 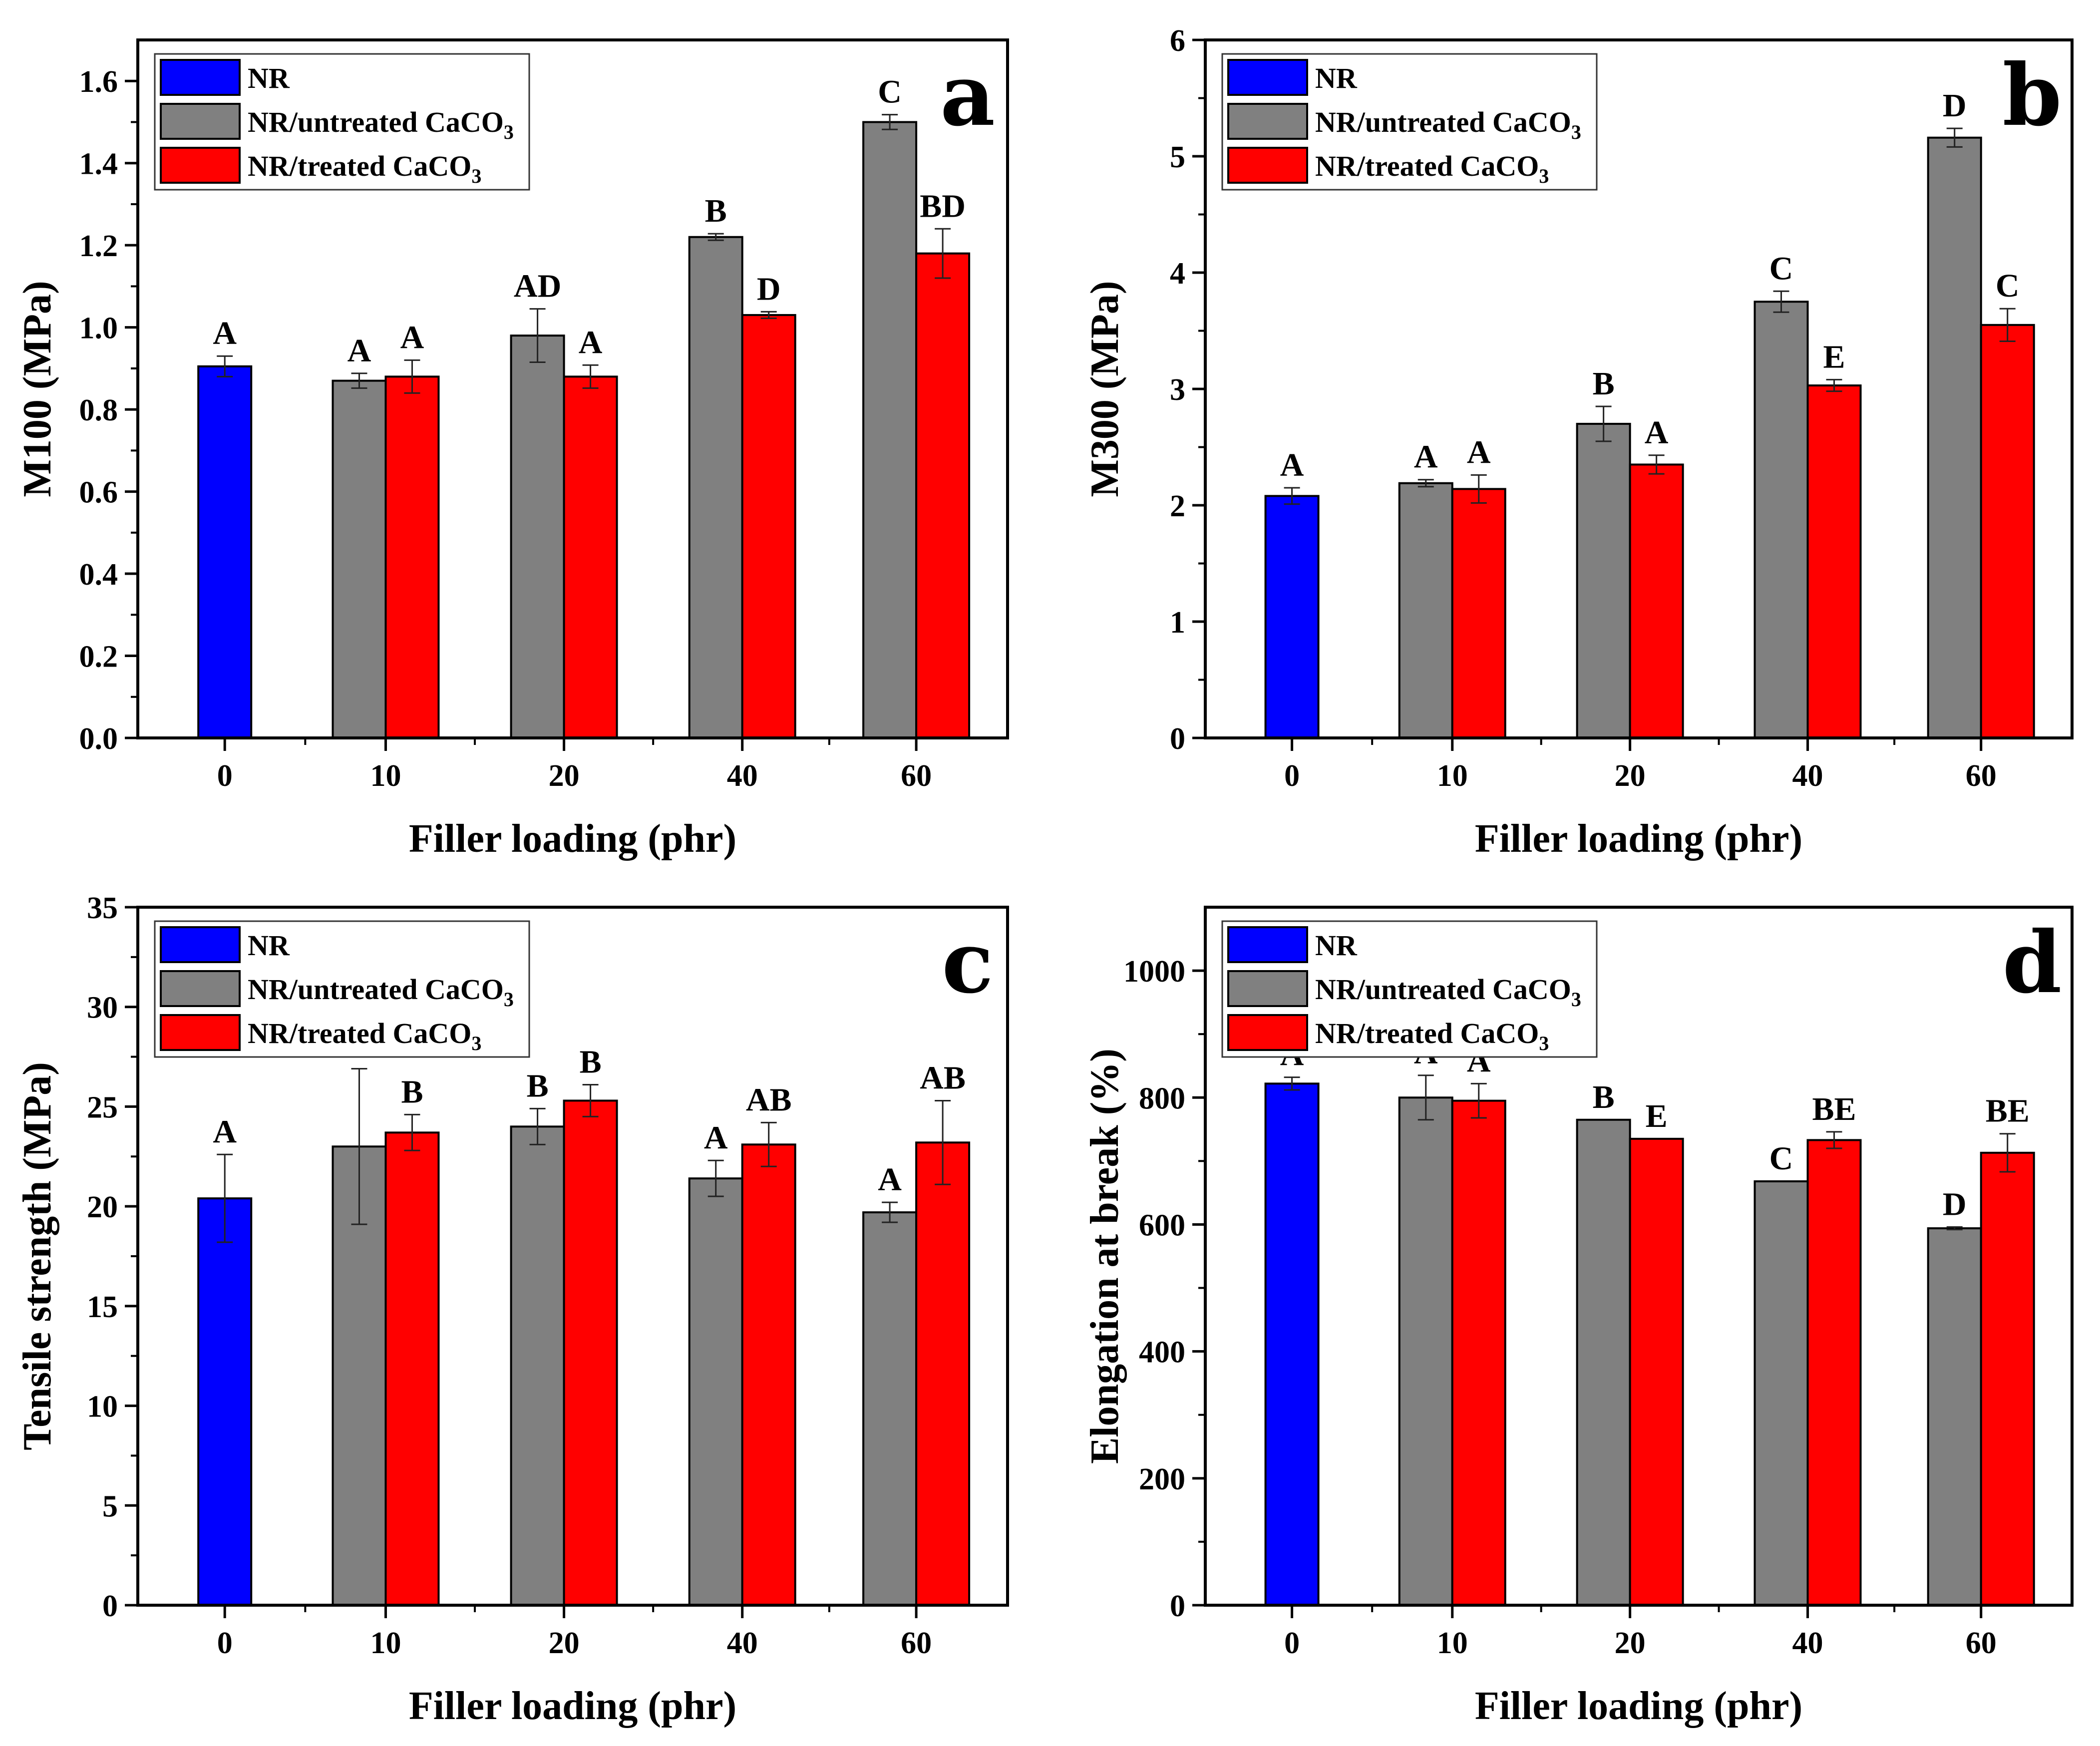 What do you see at coordinates (1432, 1035) in the screenshot?
I see `legend-label-treated: NR/treated CaCO3` at bounding box center [1432, 1035].